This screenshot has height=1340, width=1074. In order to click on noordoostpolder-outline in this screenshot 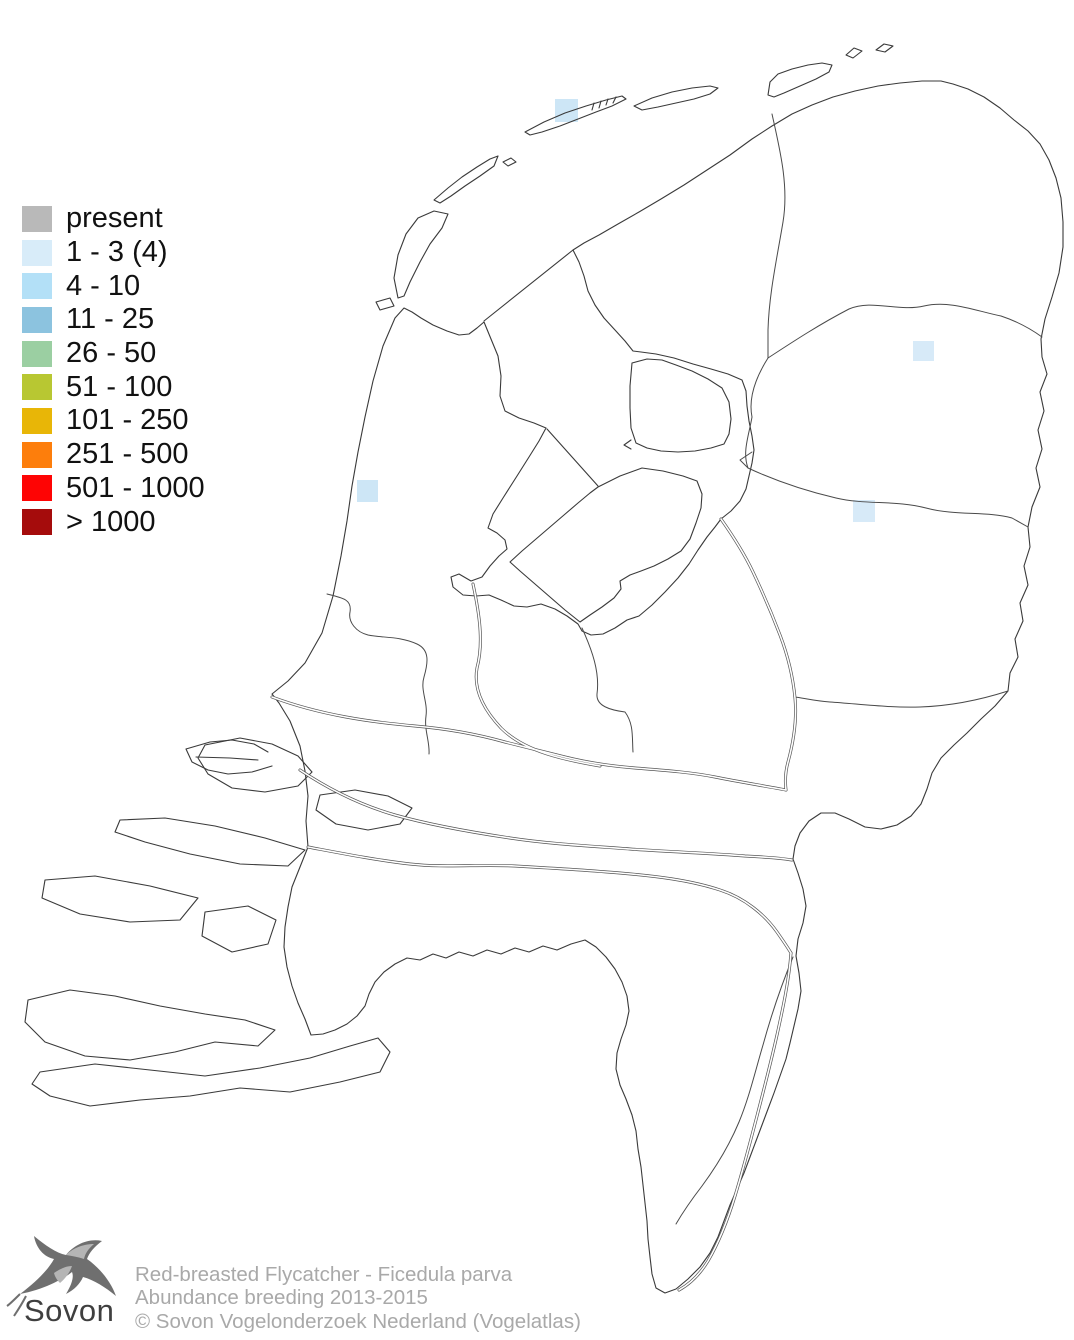, I will do `click(680, 405)`.